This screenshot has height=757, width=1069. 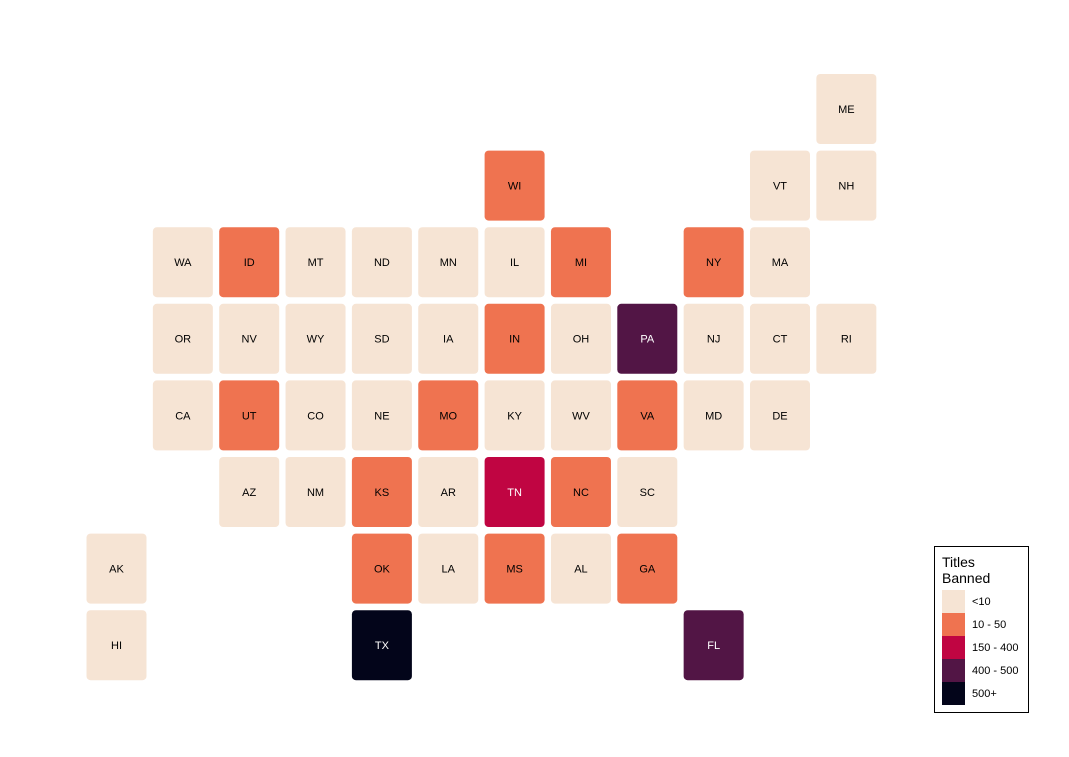 I want to click on state-label: WA, so click(x=183, y=263).